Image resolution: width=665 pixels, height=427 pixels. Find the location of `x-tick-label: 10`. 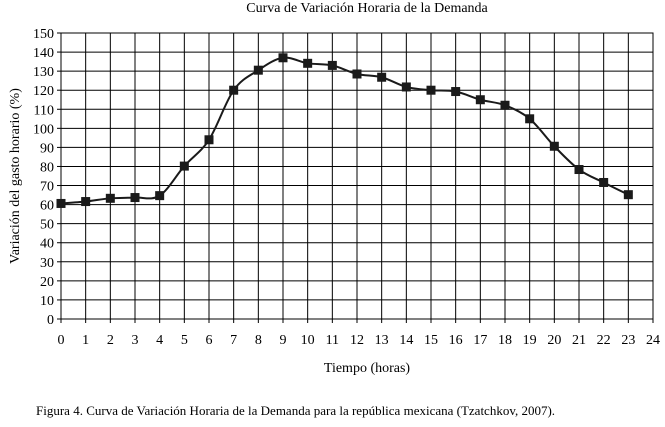

x-tick-label: 10 is located at coordinates (308, 340).